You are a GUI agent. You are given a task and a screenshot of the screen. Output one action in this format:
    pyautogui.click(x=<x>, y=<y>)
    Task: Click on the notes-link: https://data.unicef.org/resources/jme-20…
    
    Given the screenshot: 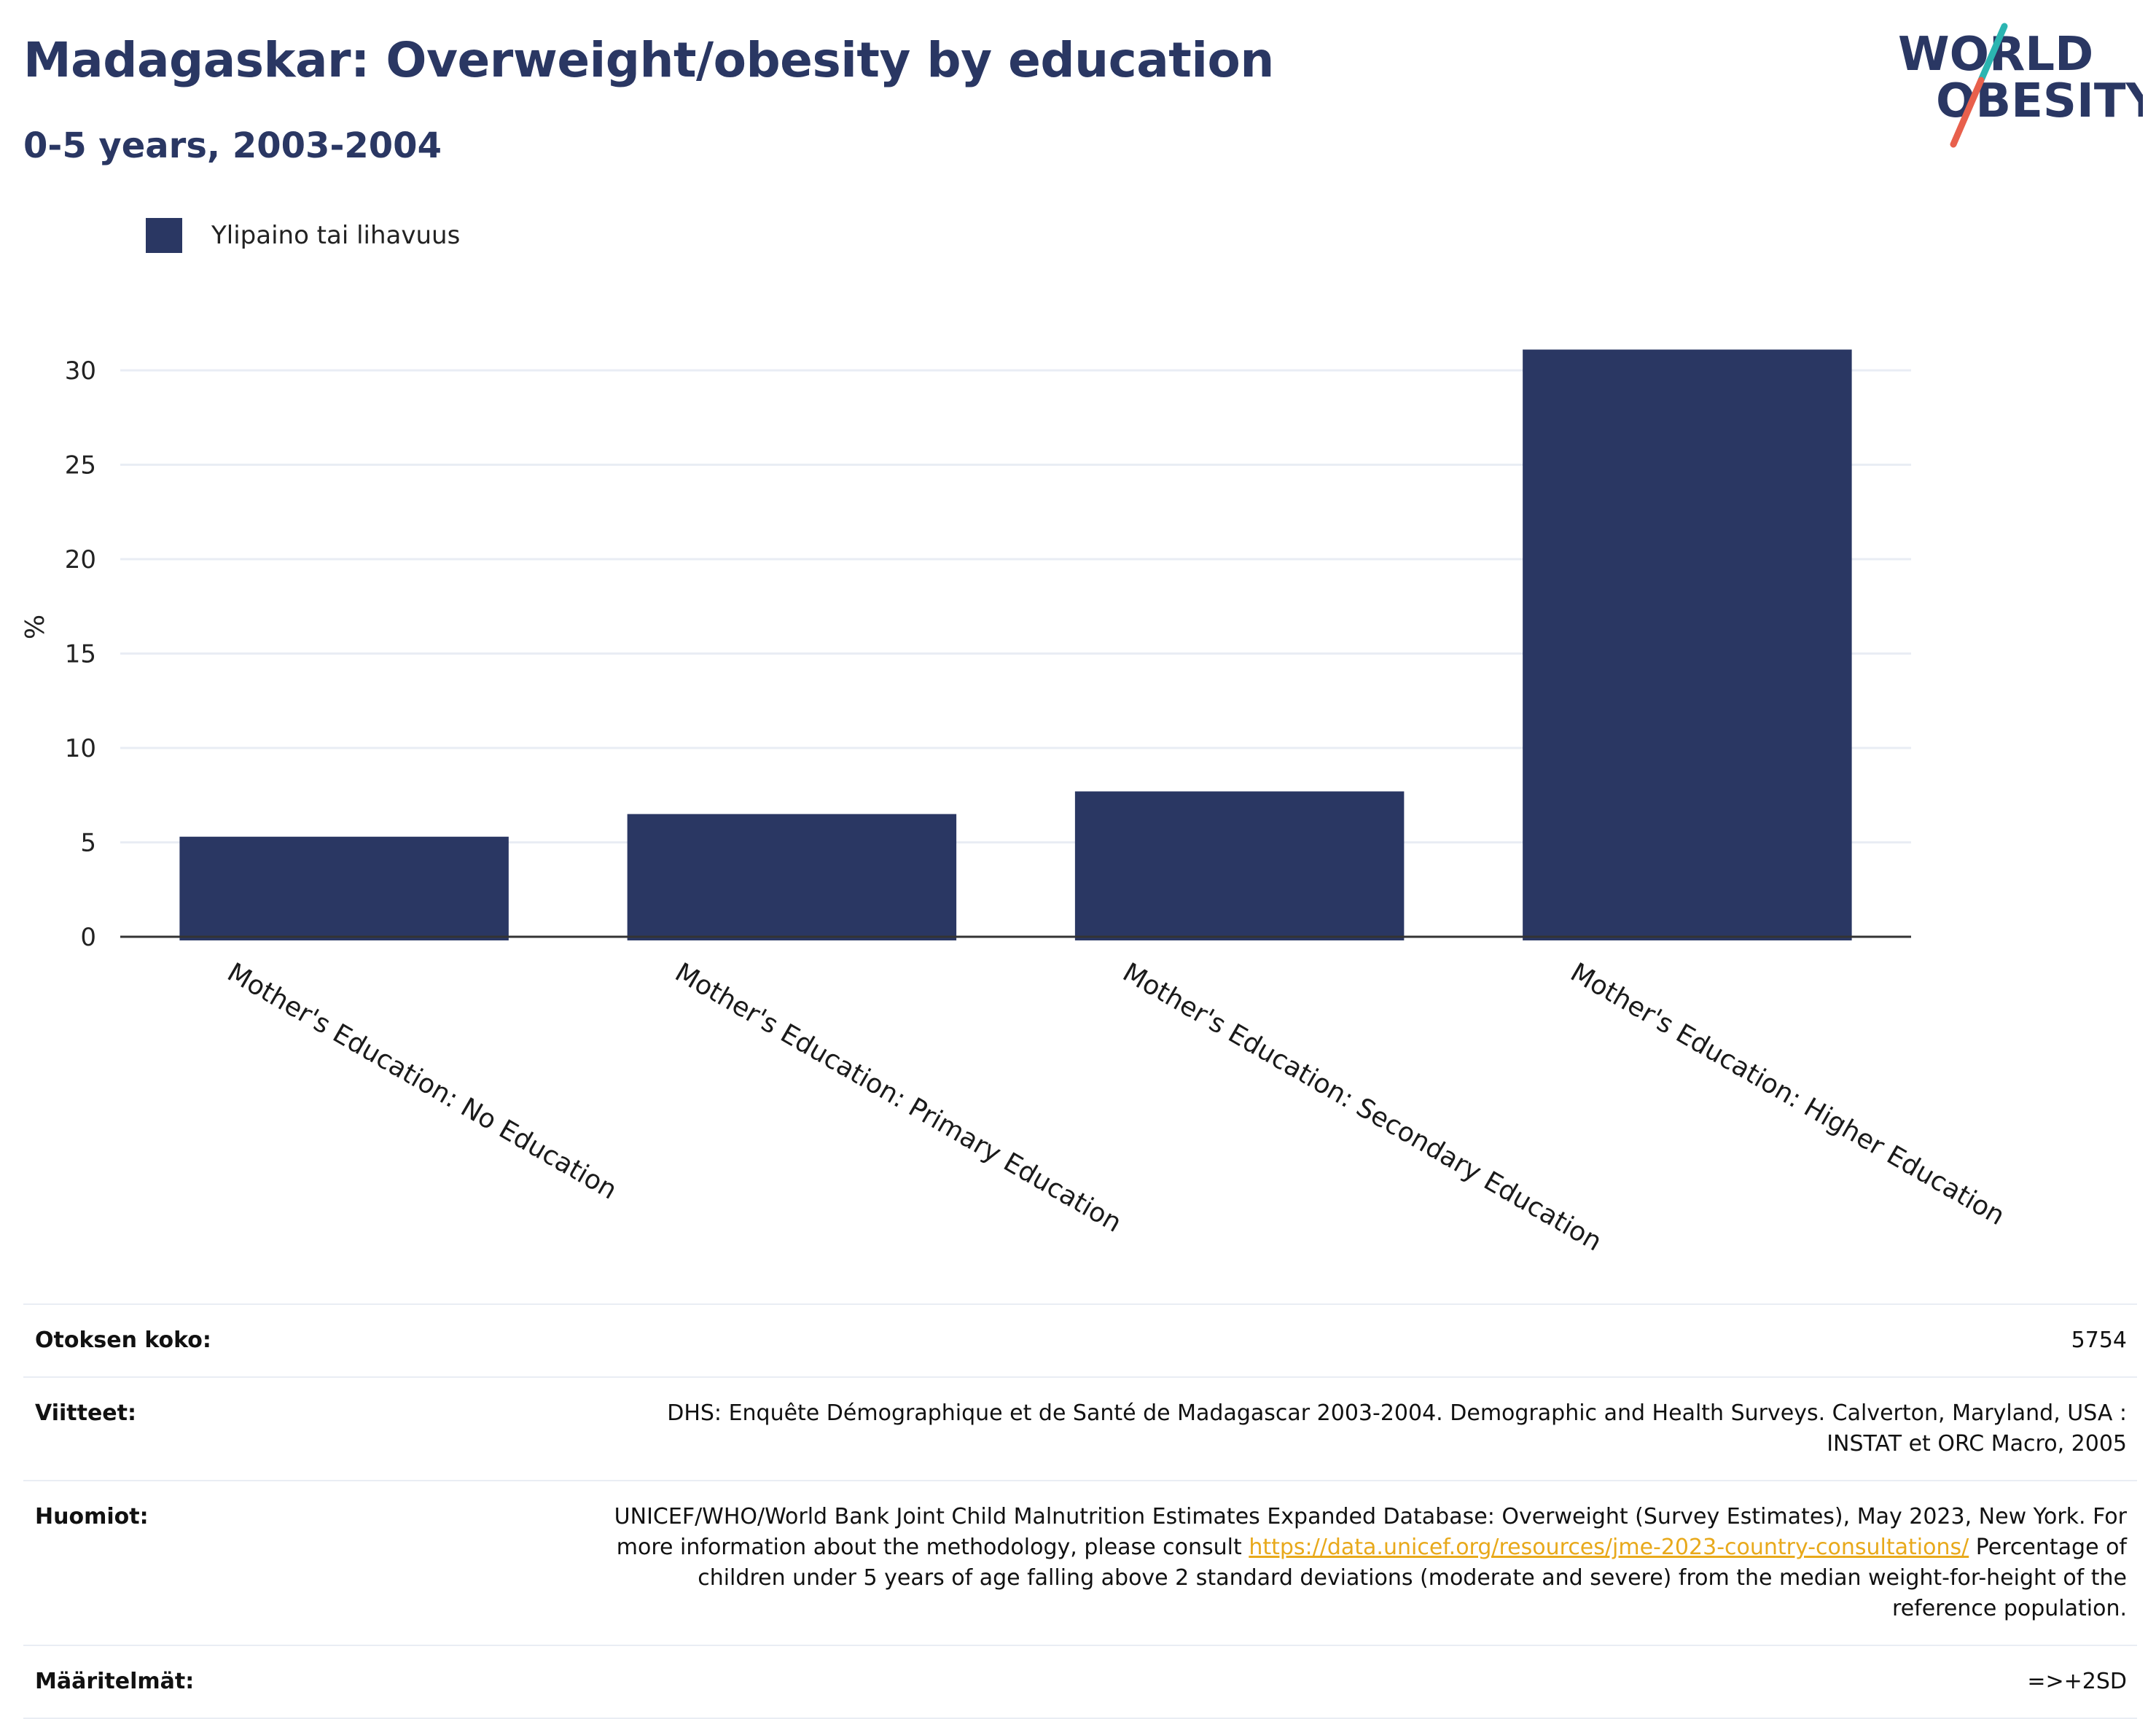 What is the action you would take?
    pyautogui.click(x=1609, y=1547)
    